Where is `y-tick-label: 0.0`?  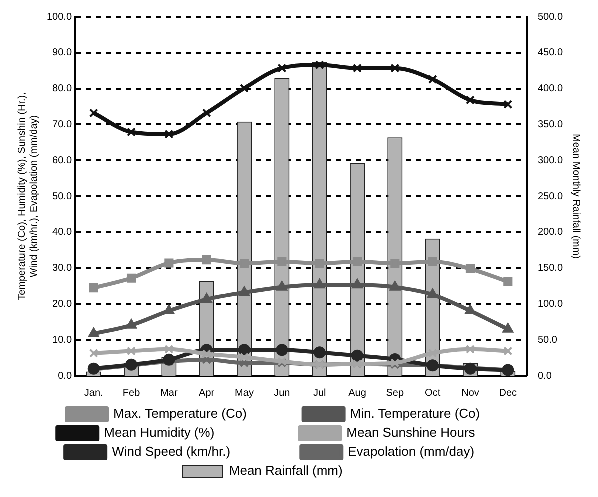 y-tick-label: 0.0 is located at coordinates (65, 376).